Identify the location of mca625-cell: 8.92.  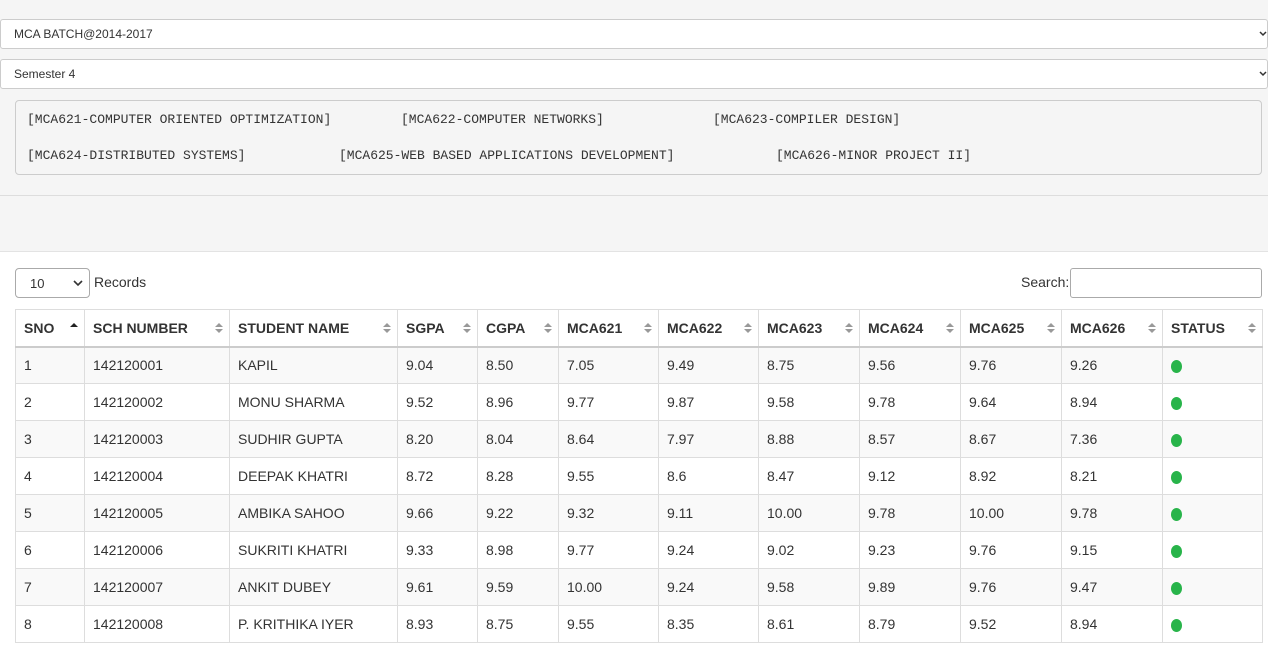
(1011, 476).